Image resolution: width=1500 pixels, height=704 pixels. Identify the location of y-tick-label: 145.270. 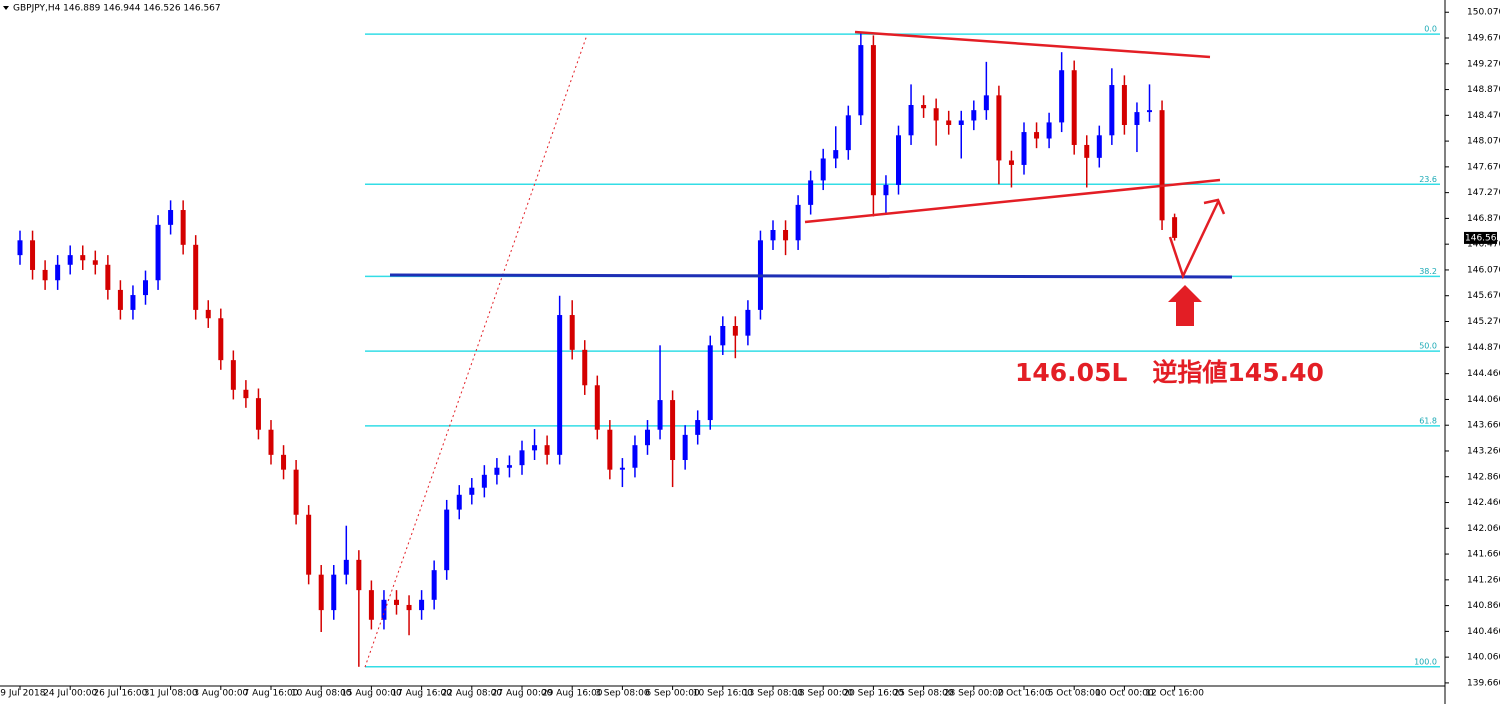
(1483, 322).